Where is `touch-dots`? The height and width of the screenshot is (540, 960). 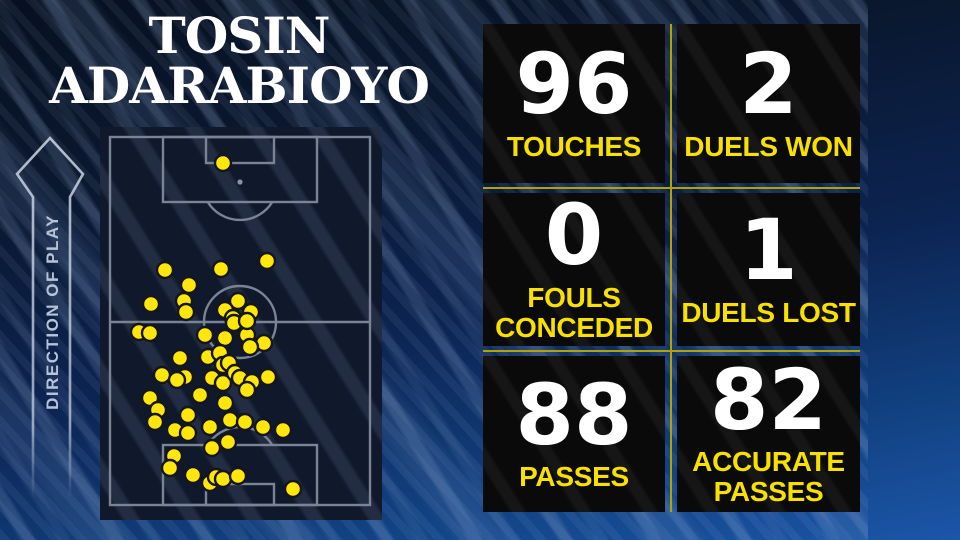
touch-dots is located at coordinates (216, 326).